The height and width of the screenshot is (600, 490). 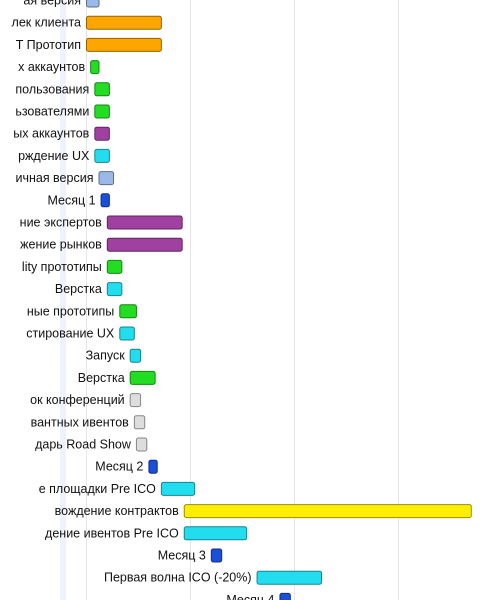 What do you see at coordinates (97, 489) in the screenshot?
I see `task-label-22: е площадки Pre ICO` at bounding box center [97, 489].